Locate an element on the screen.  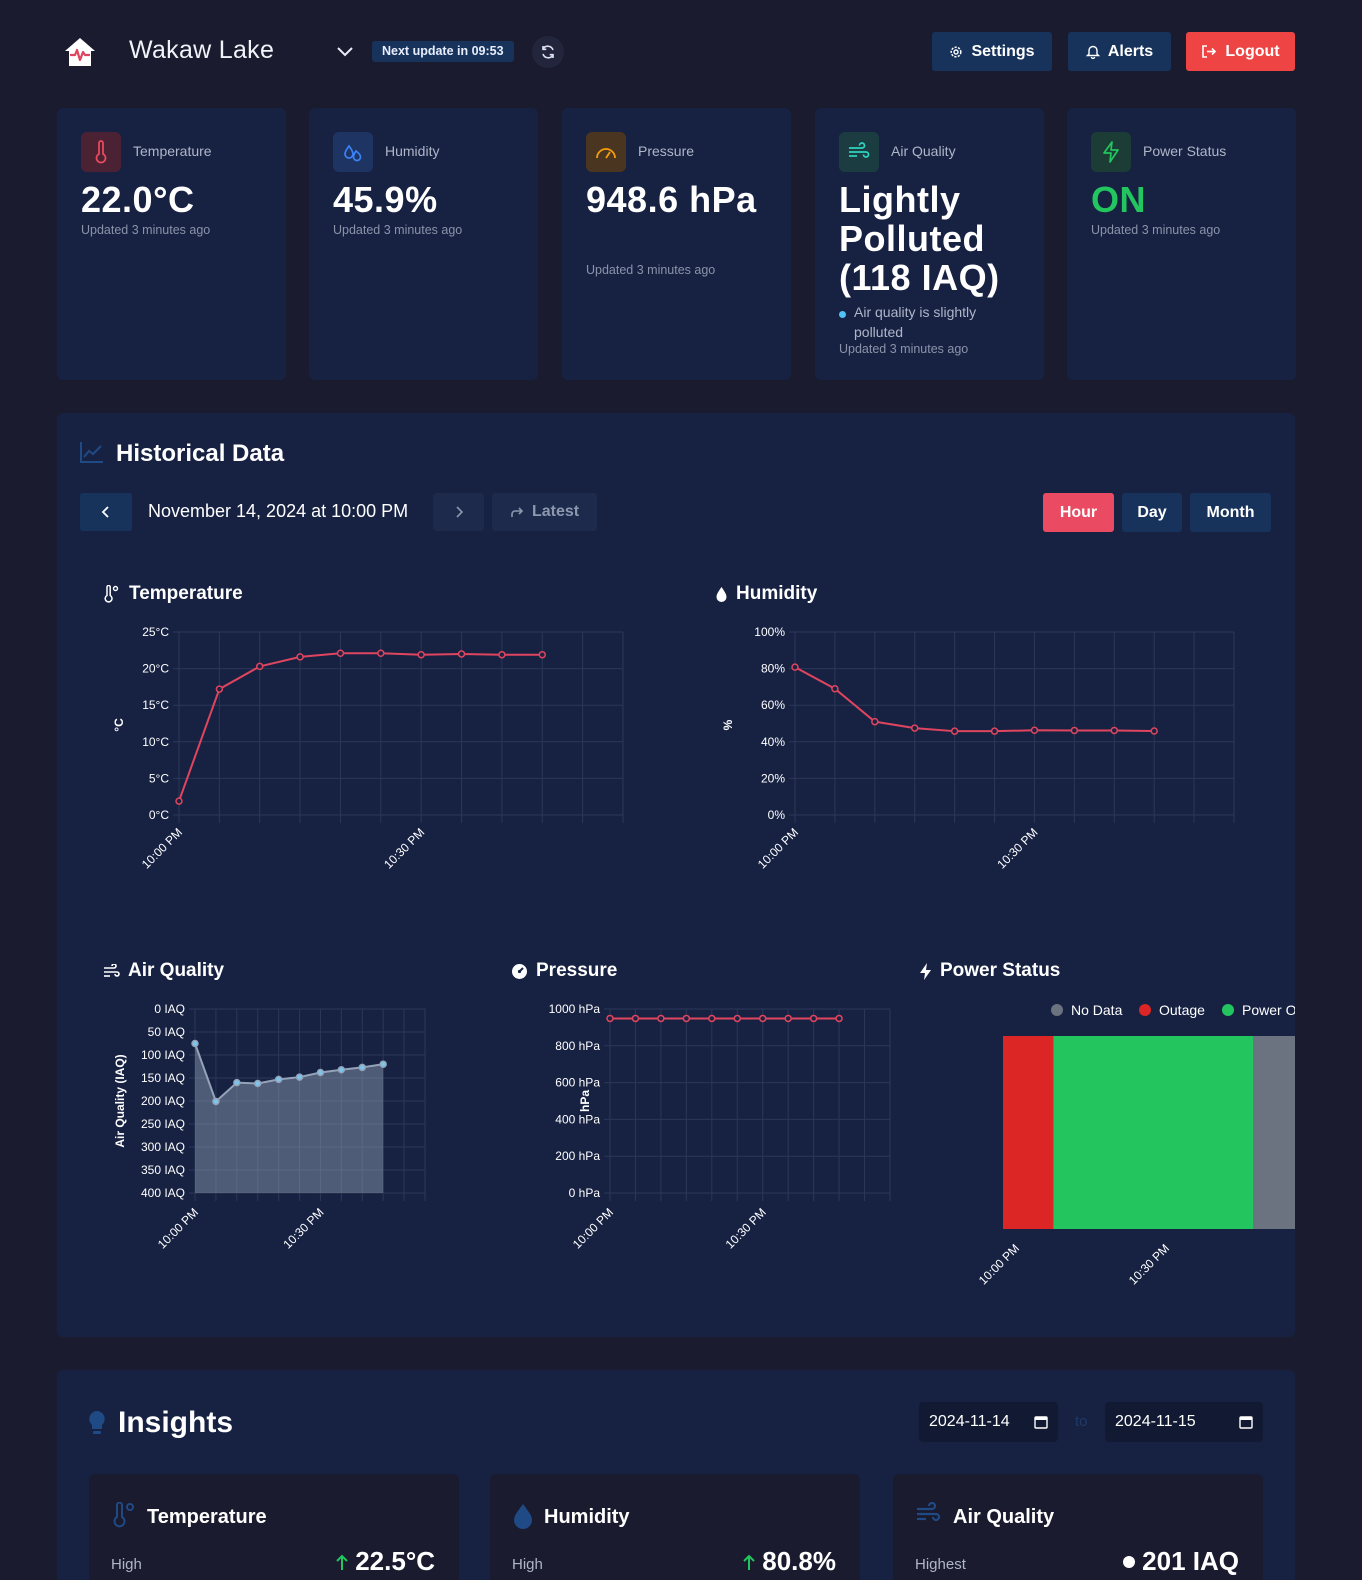
power-chart: No Data Outage Power On 10:00 PM 10:30 PM is located at coordinates (1135, 1144).